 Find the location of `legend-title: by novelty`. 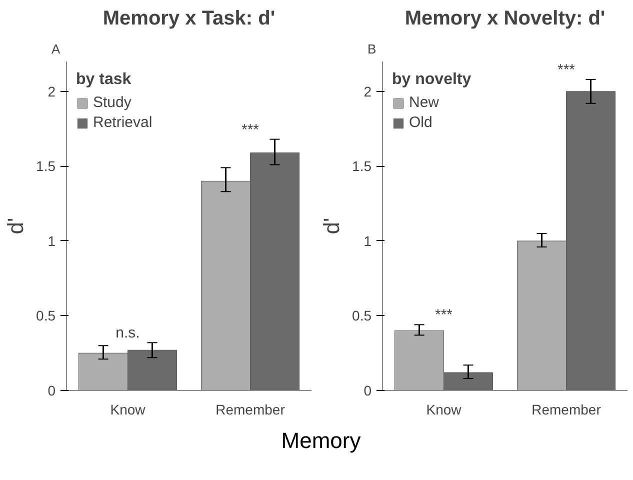

legend-title: by novelty is located at coordinates (432, 80).